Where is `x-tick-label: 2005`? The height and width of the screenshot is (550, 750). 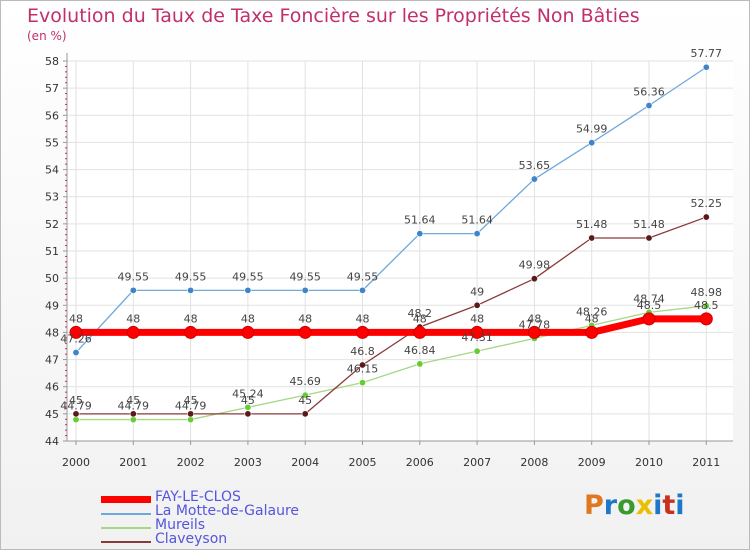 x-tick-label: 2005 is located at coordinates (363, 462).